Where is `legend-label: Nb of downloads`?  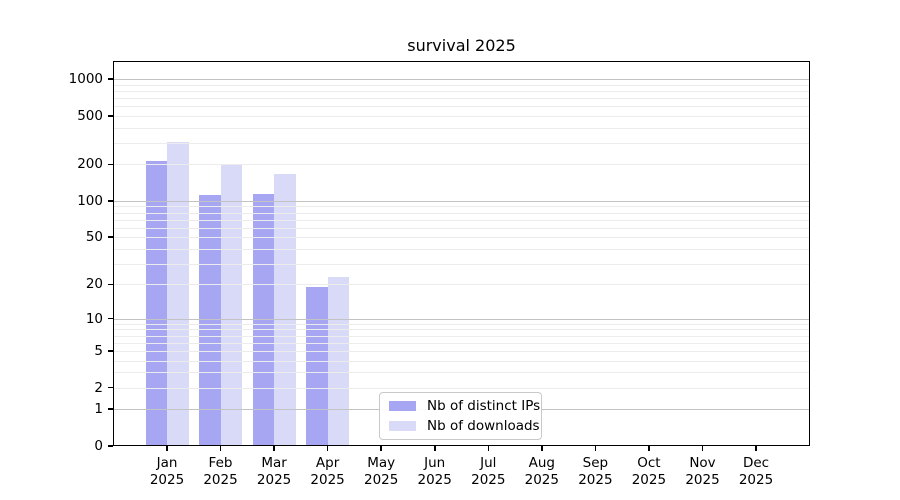
legend-label: Nb of downloads is located at coordinates (483, 425).